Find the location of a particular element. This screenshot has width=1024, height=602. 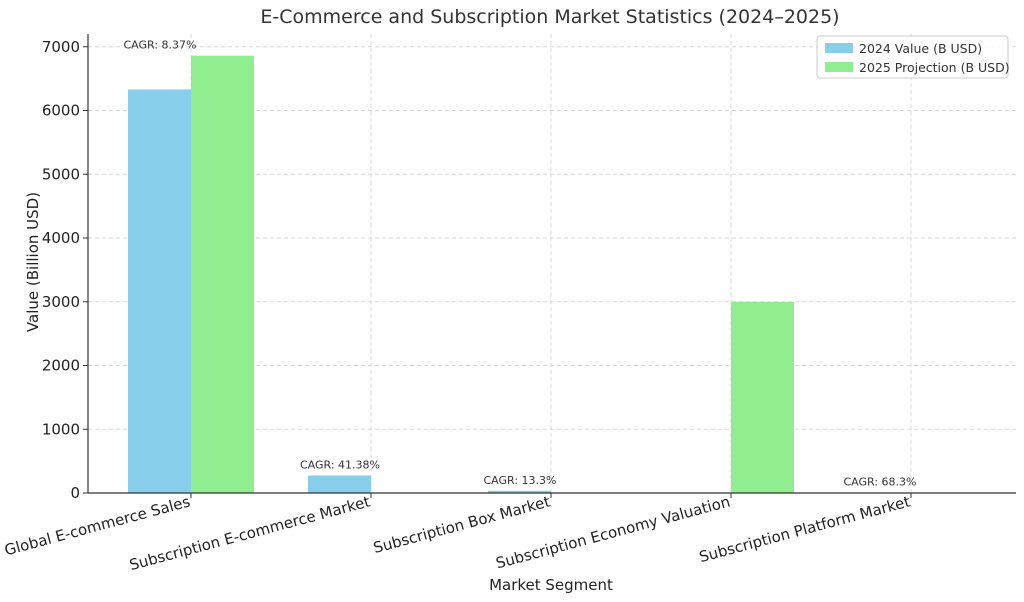

cagr-annotation: CAGR: 13.3% is located at coordinates (520, 480).